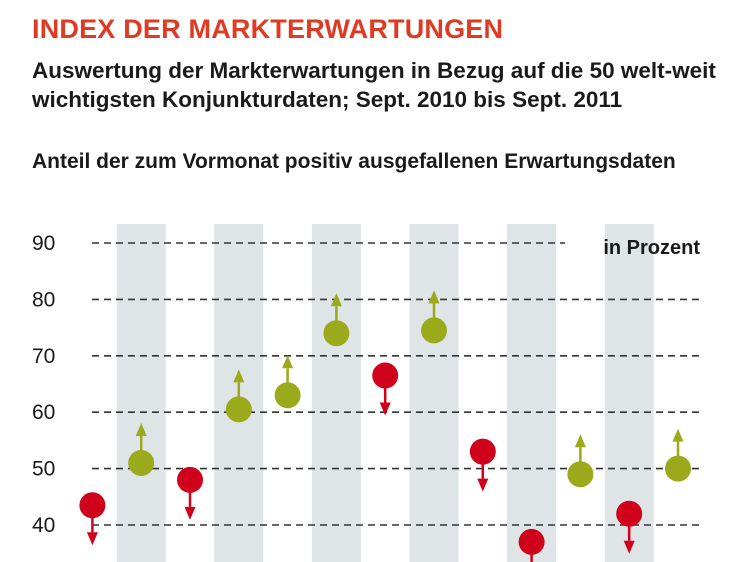 Image resolution: width=750 pixels, height=562 pixels. Describe the element at coordinates (43, 356) in the screenshot. I see `y-tick-label: 70` at that location.